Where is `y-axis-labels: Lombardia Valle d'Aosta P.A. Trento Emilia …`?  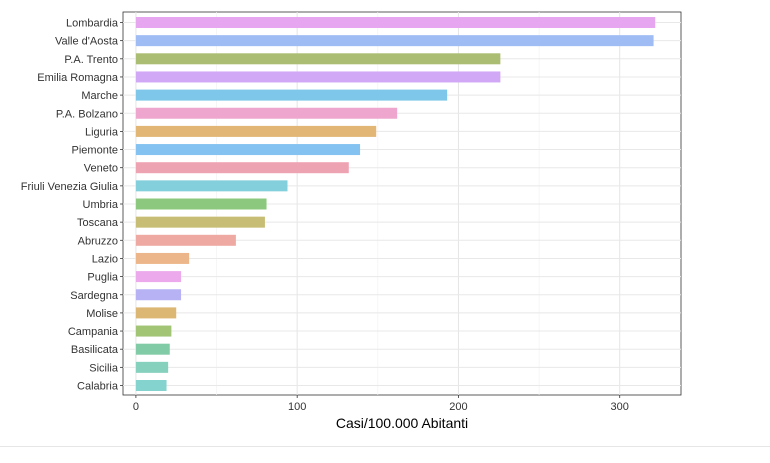
y-axis-labels: Lombardia Valle d'Aosta P.A. Trento Emilia … is located at coordinates (72, 205).